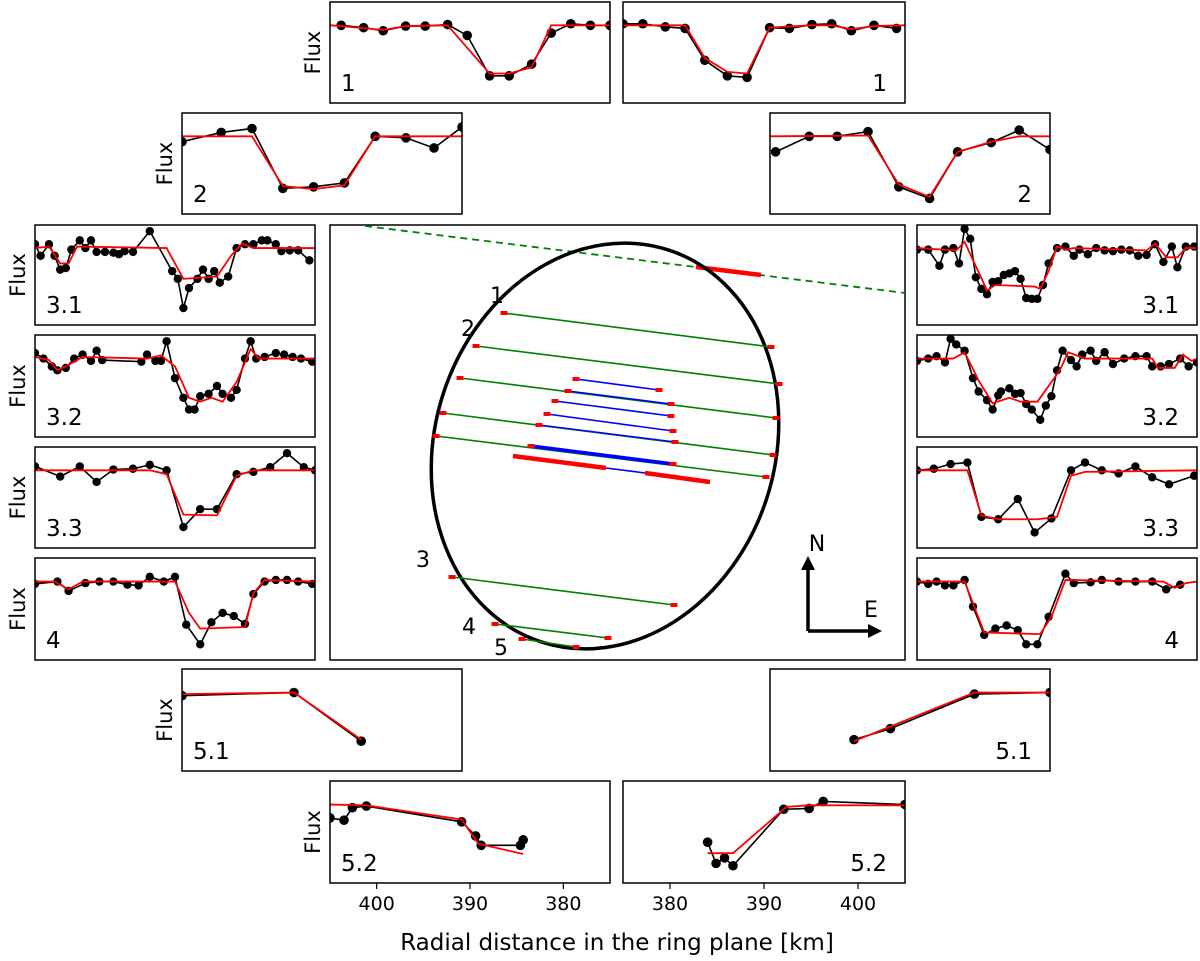 The width and height of the screenshot is (1200, 961). Describe the element at coordinates (910, 720) in the screenshot. I see `light-curve-panel-5.1-right: 5.1` at that location.